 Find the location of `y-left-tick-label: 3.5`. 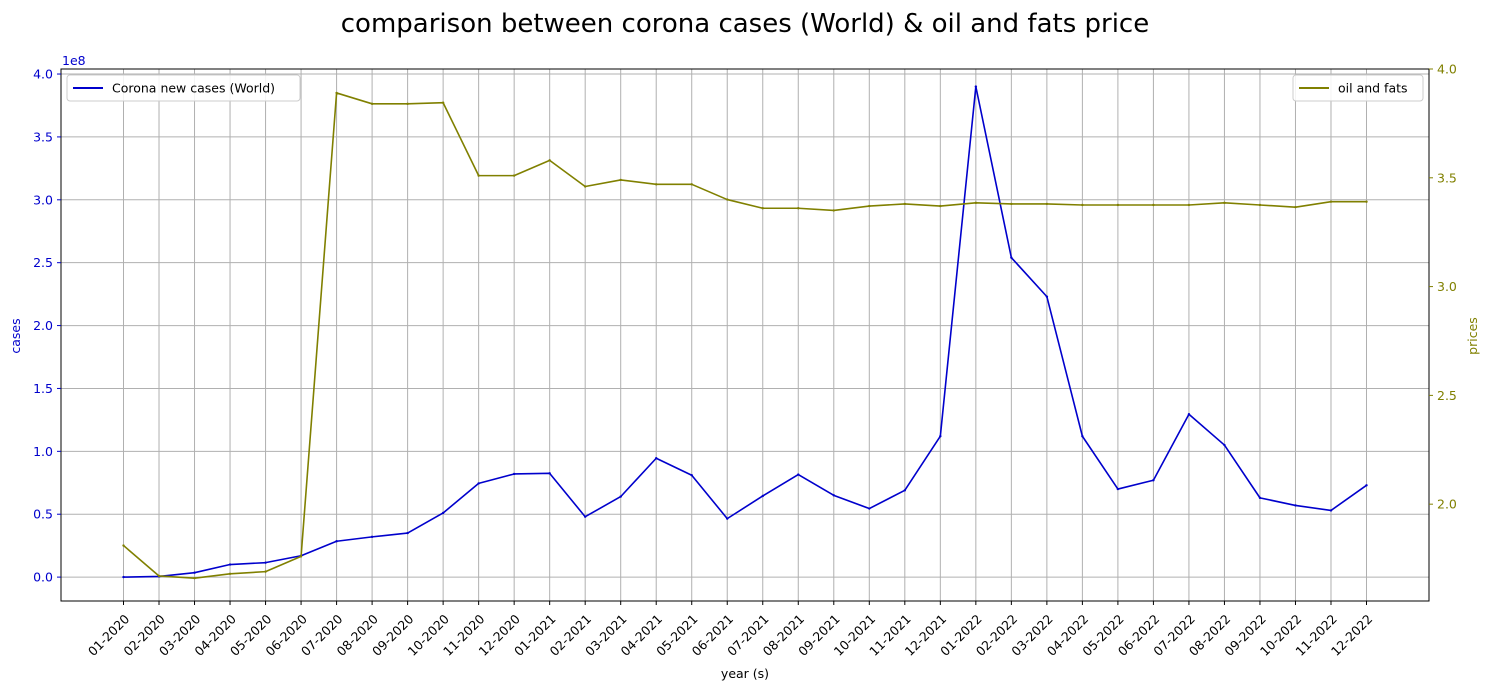

y-left-tick-label: 3.5 is located at coordinates (43, 136).